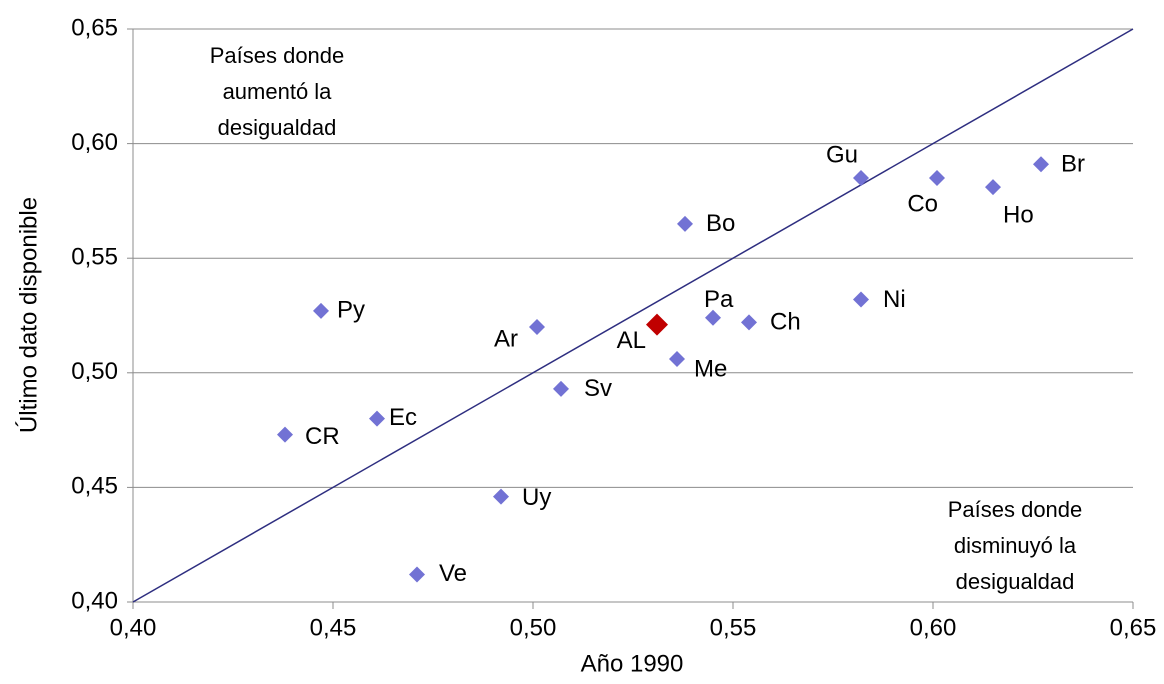 The height and width of the screenshot is (684, 1164). What do you see at coordinates (351, 309) in the screenshot?
I see `point-label: Py` at bounding box center [351, 309].